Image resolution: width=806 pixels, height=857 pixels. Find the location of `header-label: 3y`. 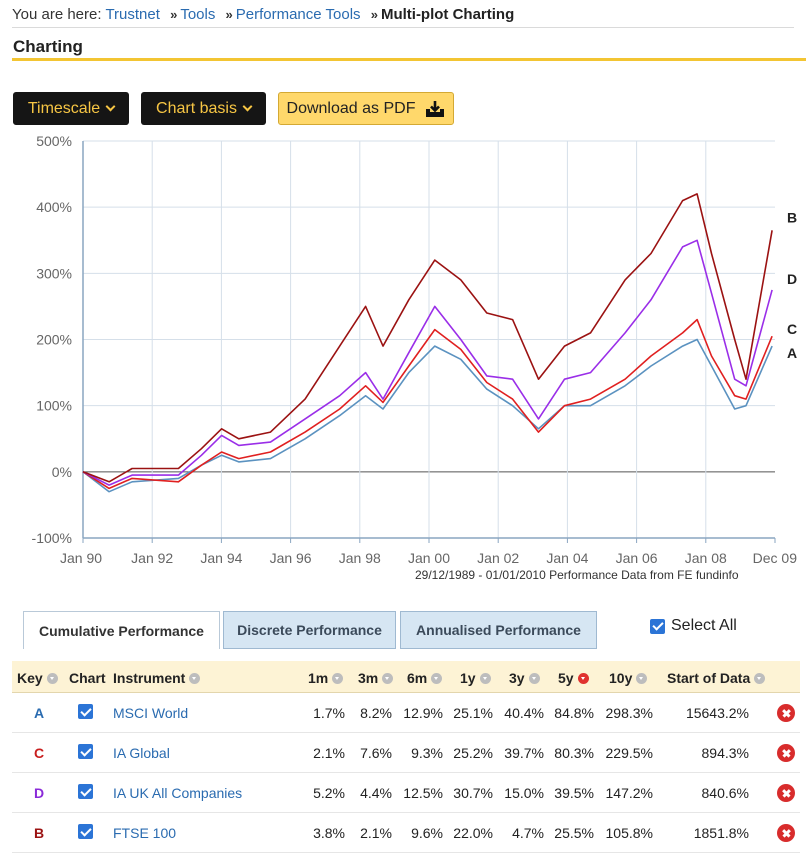

header-label: 3y is located at coordinates (517, 678).